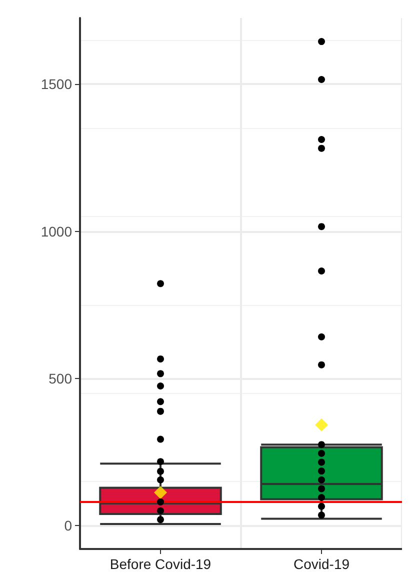  I want to click on y-tick-label: 1000, so click(56, 231).